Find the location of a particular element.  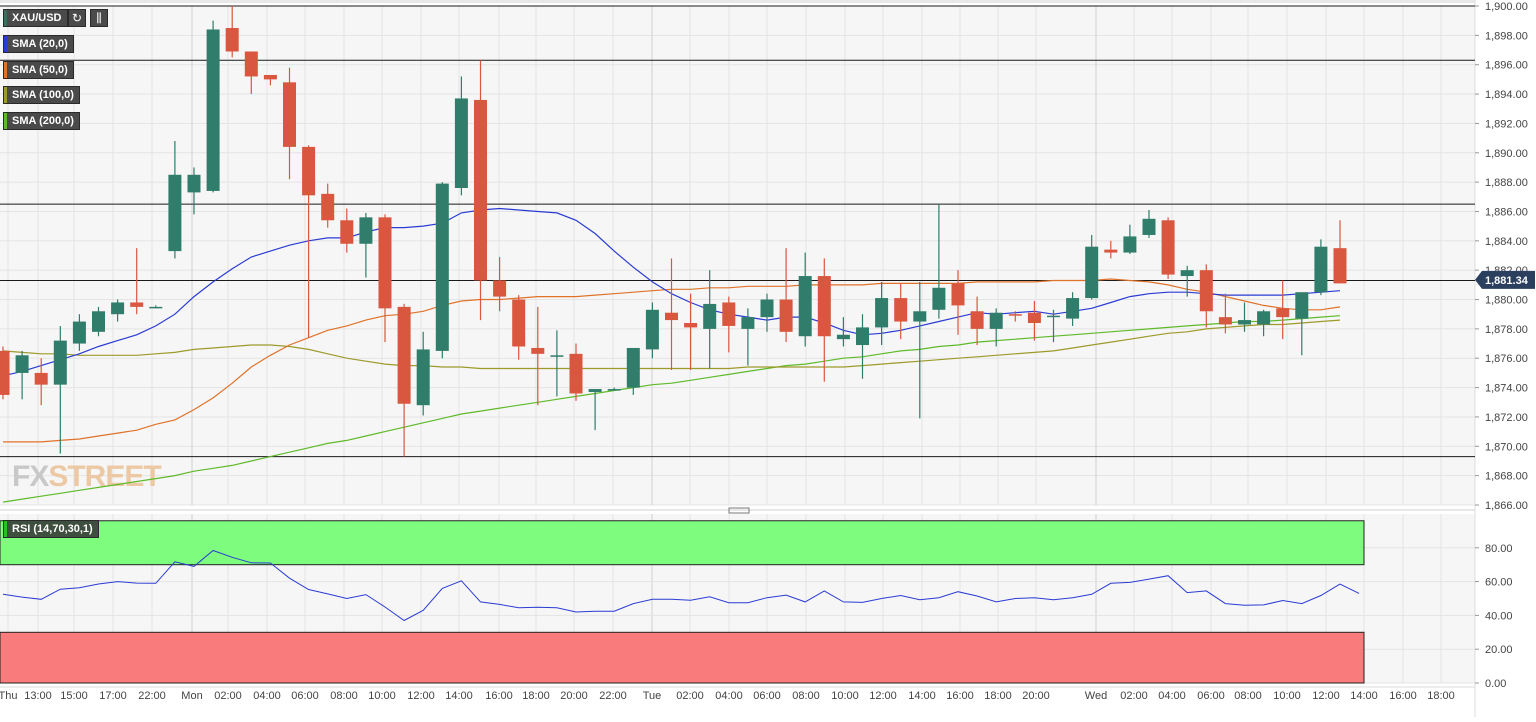

rsi-line is located at coordinates (681, 585).